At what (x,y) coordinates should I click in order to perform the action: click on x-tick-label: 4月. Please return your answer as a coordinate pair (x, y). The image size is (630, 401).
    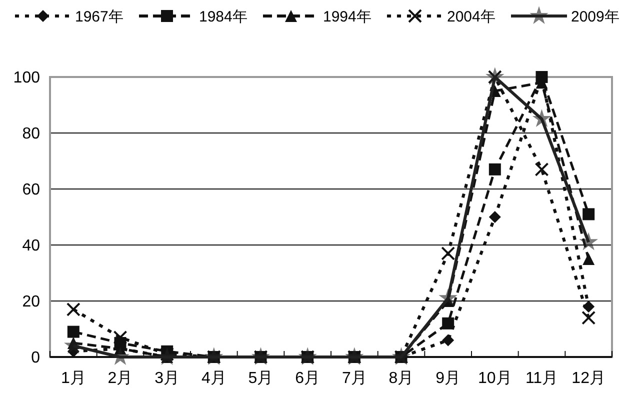
    Looking at the image, I should click on (213, 378).